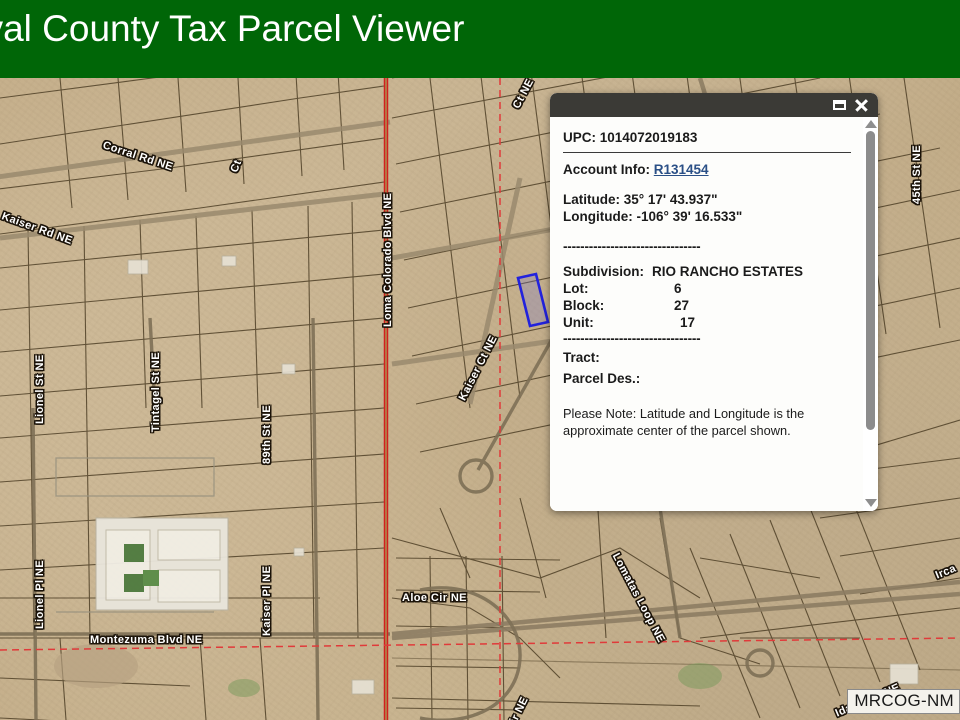 Image resolution: width=960 pixels, height=720 pixels. I want to click on scroll-down-arrow-icon, so click(870, 503).